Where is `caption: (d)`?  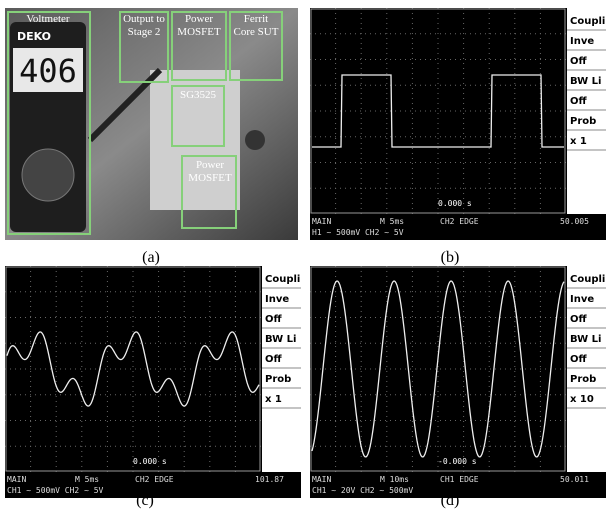 caption: (d) is located at coordinates (450, 500).